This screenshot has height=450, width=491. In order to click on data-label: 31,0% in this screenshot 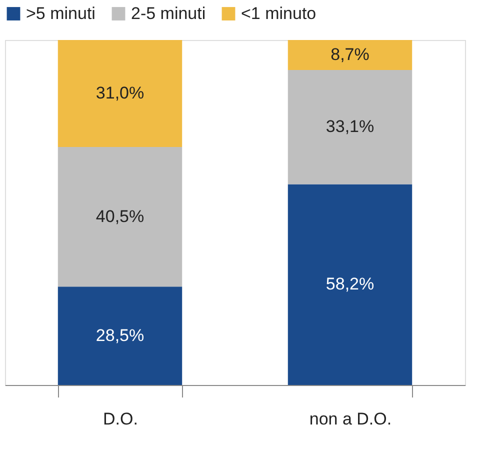, I will do `click(120, 92)`.